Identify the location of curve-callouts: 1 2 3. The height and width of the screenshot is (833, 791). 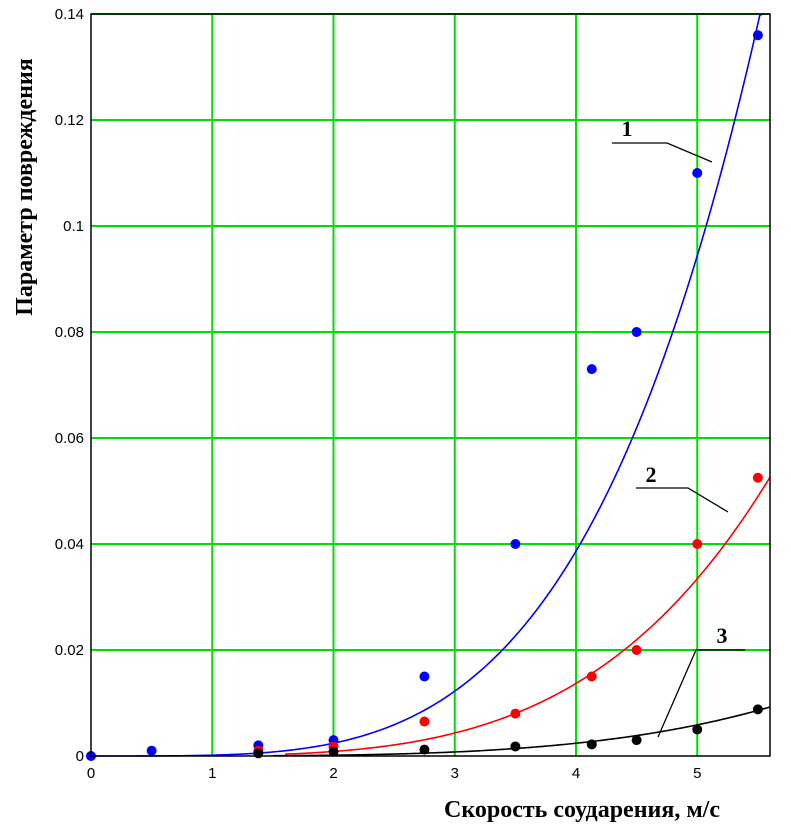
(678, 427).